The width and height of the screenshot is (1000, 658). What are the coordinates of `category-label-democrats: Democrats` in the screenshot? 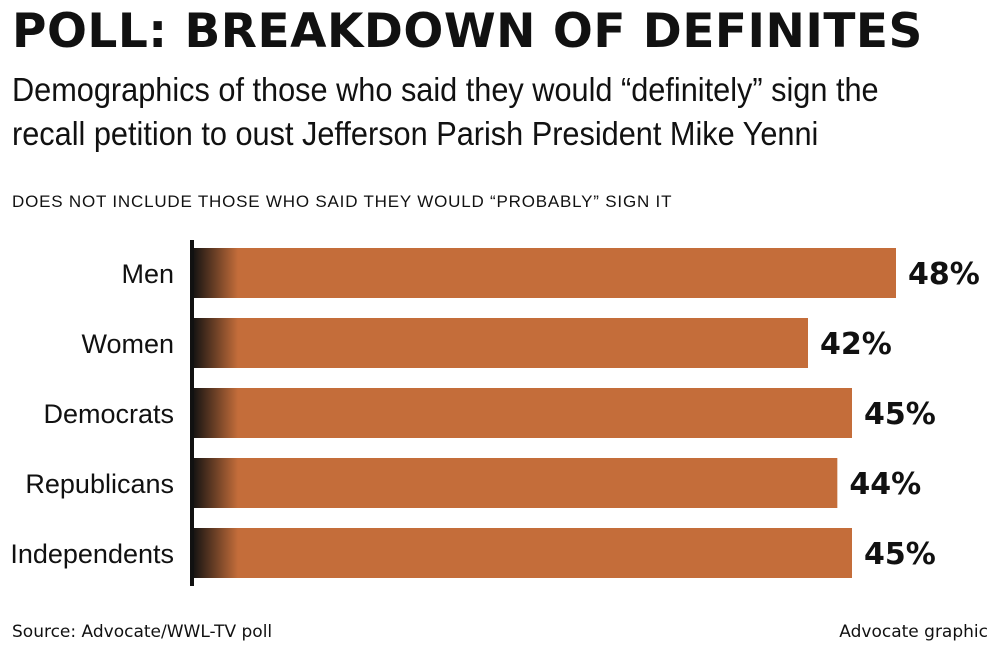 It's located at (108, 414).